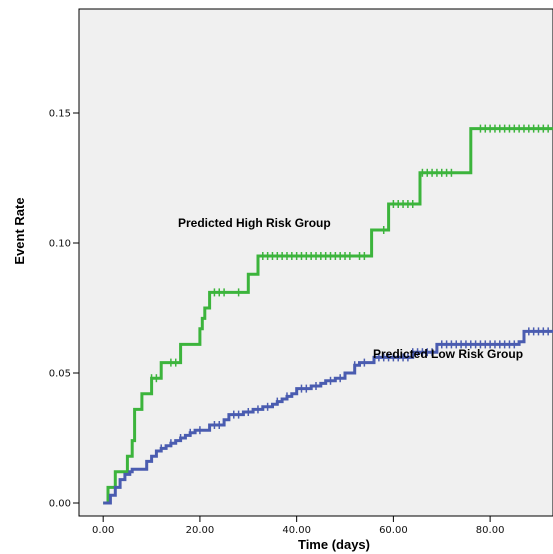 Image resolution: width=553 pixels, height=554 pixels. What do you see at coordinates (254, 223) in the screenshot?
I see `annotation-high-risk: Predicted High Risk Group` at bounding box center [254, 223].